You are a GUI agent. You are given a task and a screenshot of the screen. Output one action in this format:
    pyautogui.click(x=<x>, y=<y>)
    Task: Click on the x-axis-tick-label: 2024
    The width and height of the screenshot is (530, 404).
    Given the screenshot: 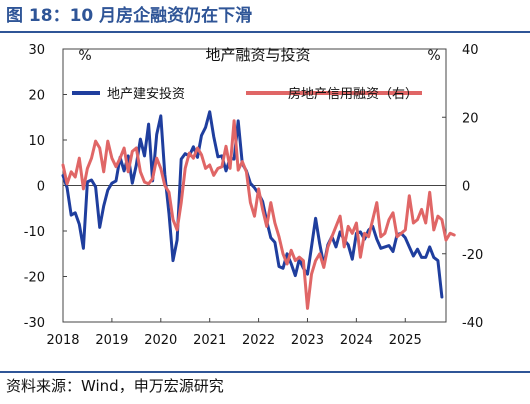 What is the action you would take?
    pyautogui.click(x=356, y=340)
    